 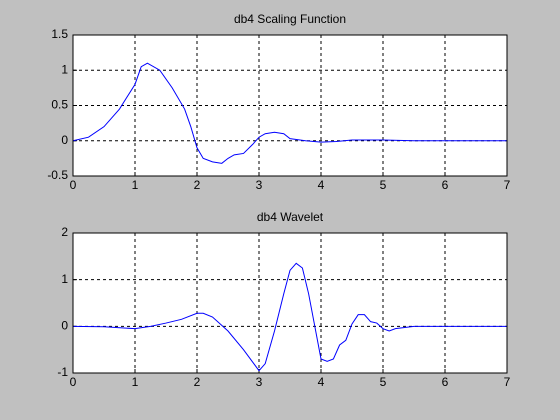 I want to click on y-tick-label: 0.5, so click(x=59, y=105).